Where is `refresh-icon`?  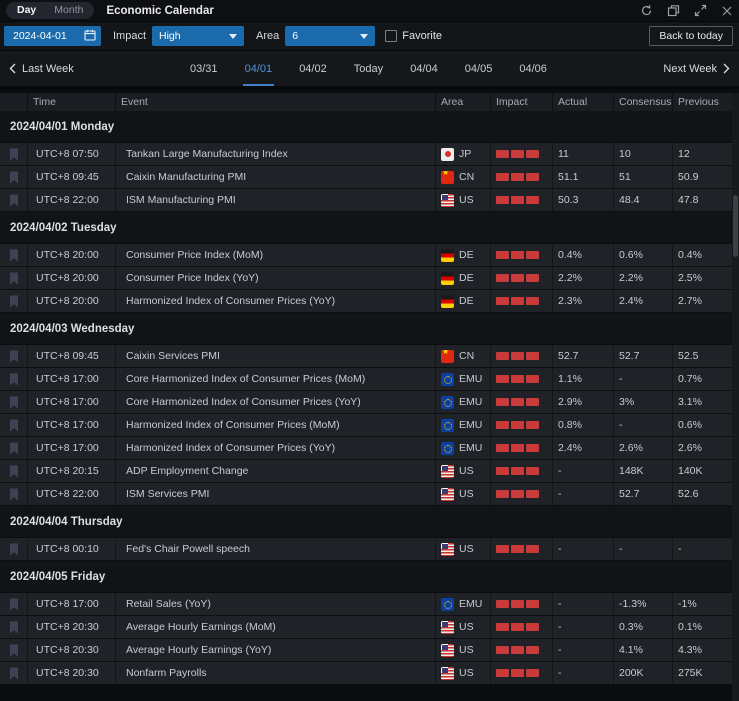 refresh-icon is located at coordinates (646, 10).